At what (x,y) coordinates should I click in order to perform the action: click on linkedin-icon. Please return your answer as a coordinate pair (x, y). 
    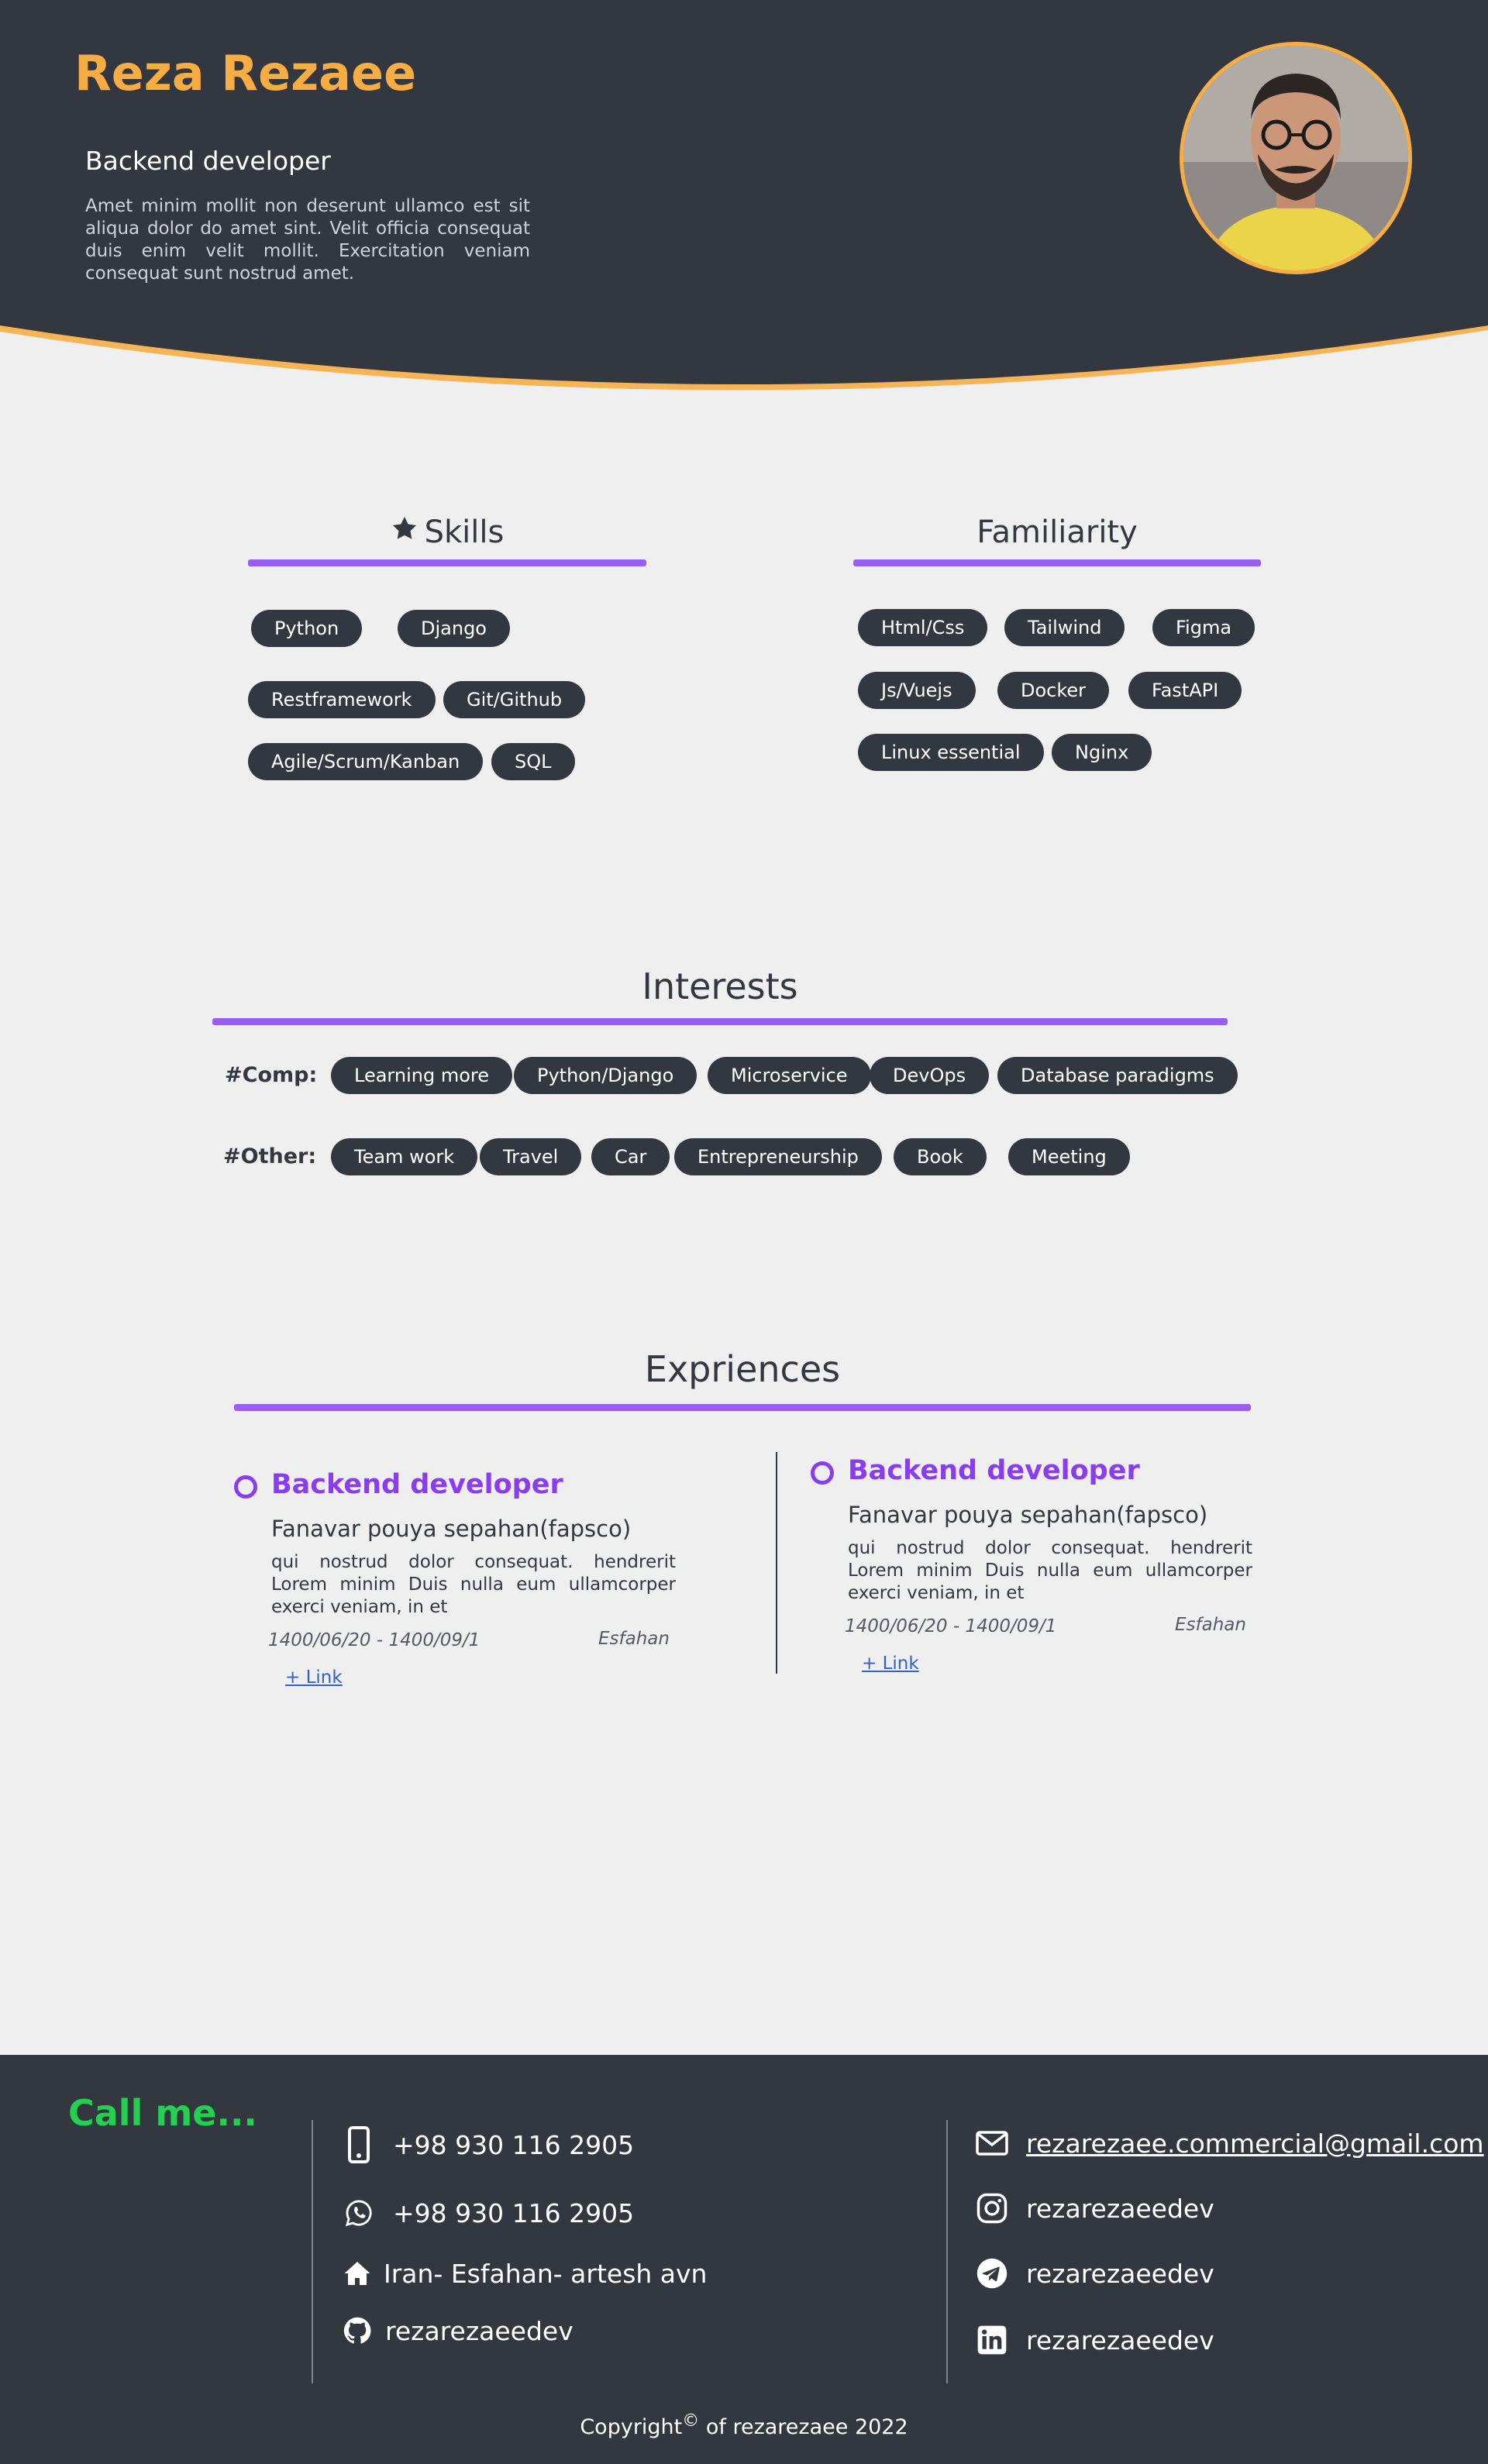
    Looking at the image, I should click on (992, 2340).